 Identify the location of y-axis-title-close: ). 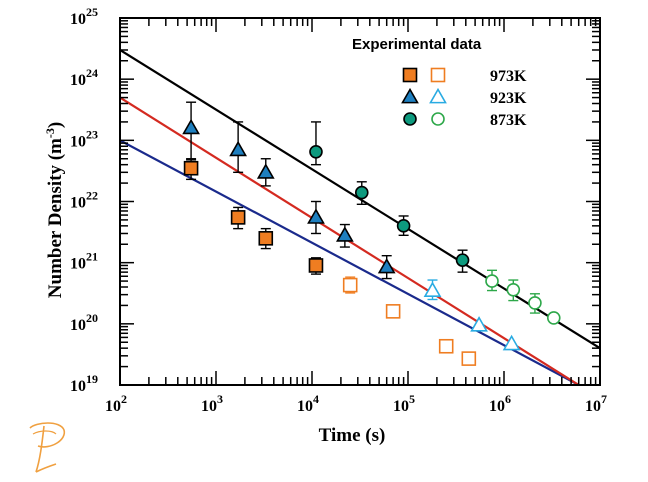
(55, 125).